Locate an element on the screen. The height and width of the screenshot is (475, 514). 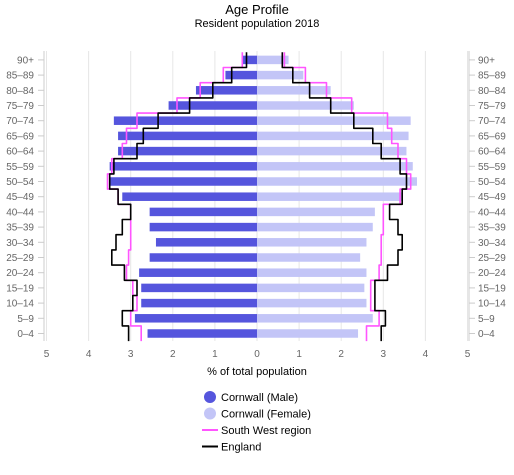
chart-subtitle: Resident population 2018 is located at coordinates (257, 24).